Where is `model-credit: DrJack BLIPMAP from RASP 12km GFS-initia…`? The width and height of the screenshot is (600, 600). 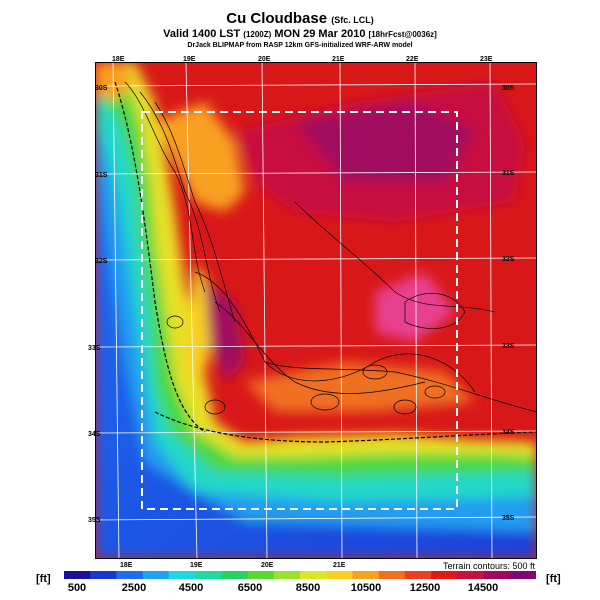
model-credit: DrJack BLIPMAP from RASP 12km GFS-initia… is located at coordinates (300, 45).